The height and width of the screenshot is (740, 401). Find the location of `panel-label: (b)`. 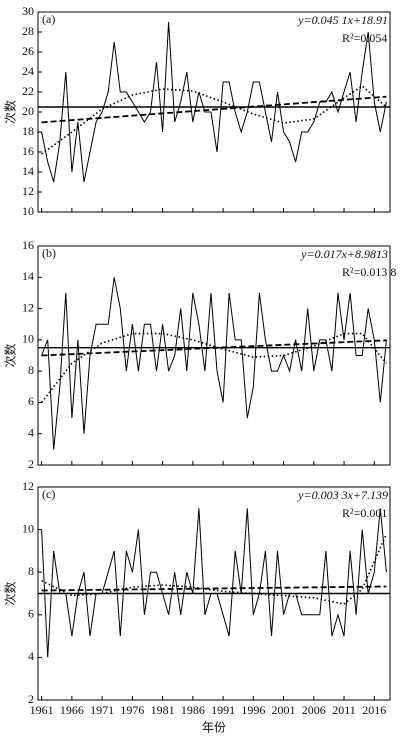

panel-label: (b) is located at coordinates (49, 253).